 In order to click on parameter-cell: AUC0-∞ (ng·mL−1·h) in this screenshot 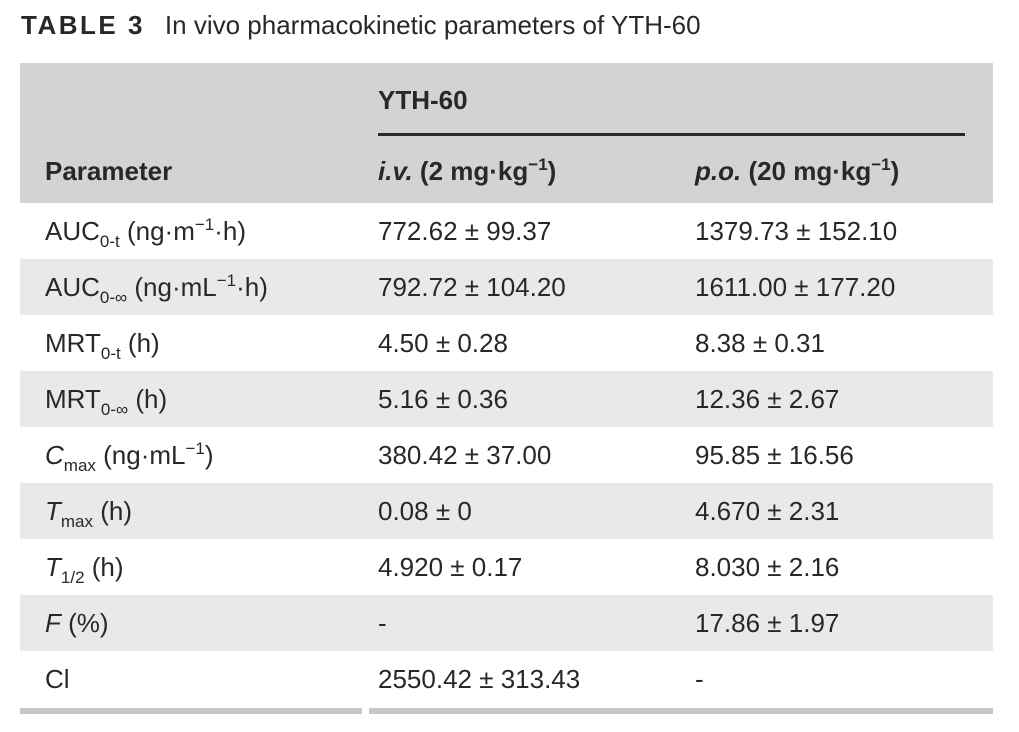, I will do `click(156, 288)`.